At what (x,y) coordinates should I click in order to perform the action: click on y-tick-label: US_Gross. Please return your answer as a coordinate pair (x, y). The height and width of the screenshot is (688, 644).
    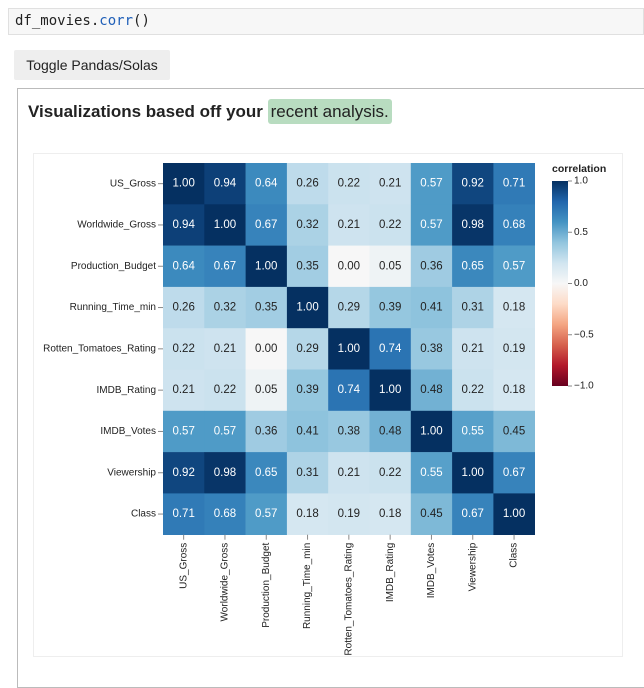
    Looking at the image, I should click on (133, 183).